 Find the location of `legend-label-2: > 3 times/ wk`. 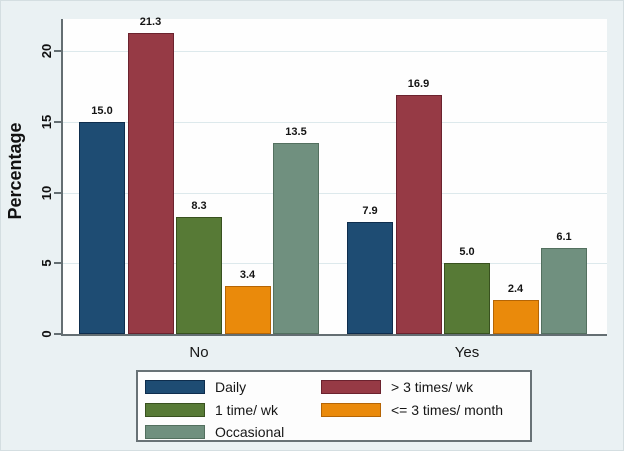

legend-label-2: > 3 times/ wk is located at coordinates (432, 387).